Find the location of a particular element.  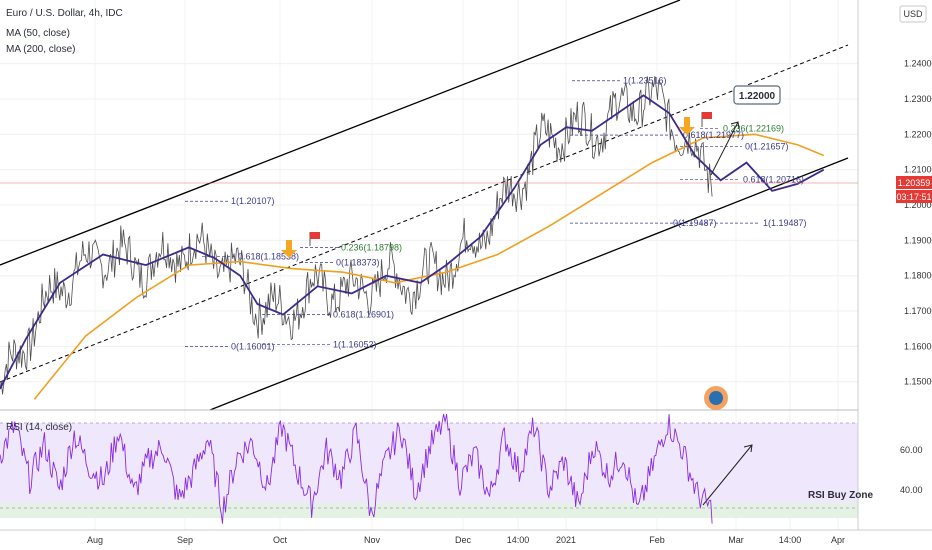

svg-text: 1.22000 is located at coordinates (757, 96).